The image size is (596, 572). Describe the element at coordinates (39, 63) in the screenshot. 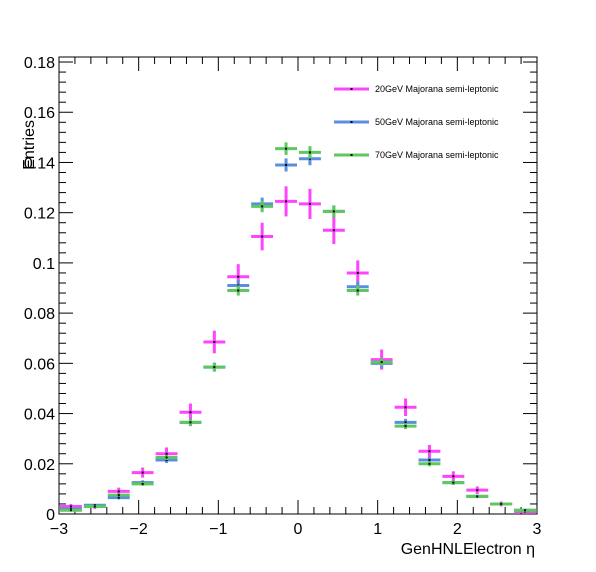

I see `y-tick-label: 0.18` at that location.